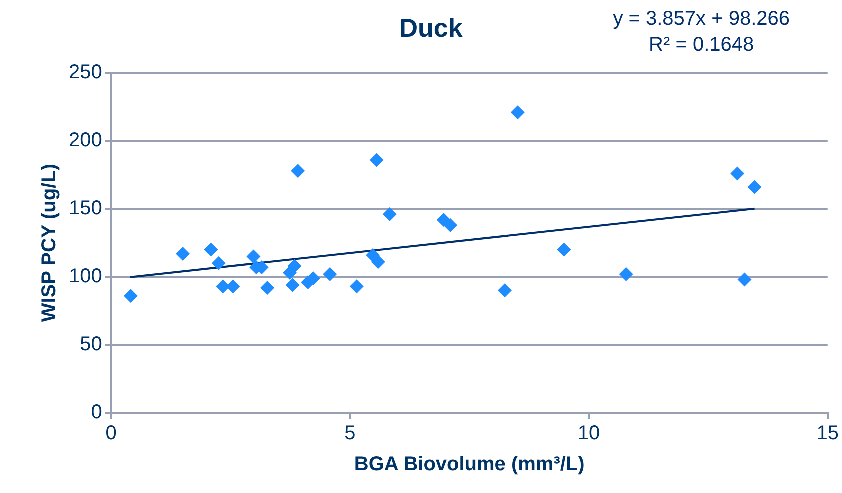 This screenshot has width=842, height=493. Describe the element at coordinates (111, 433) in the screenshot. I see `x-tick-label: 0` at that location.